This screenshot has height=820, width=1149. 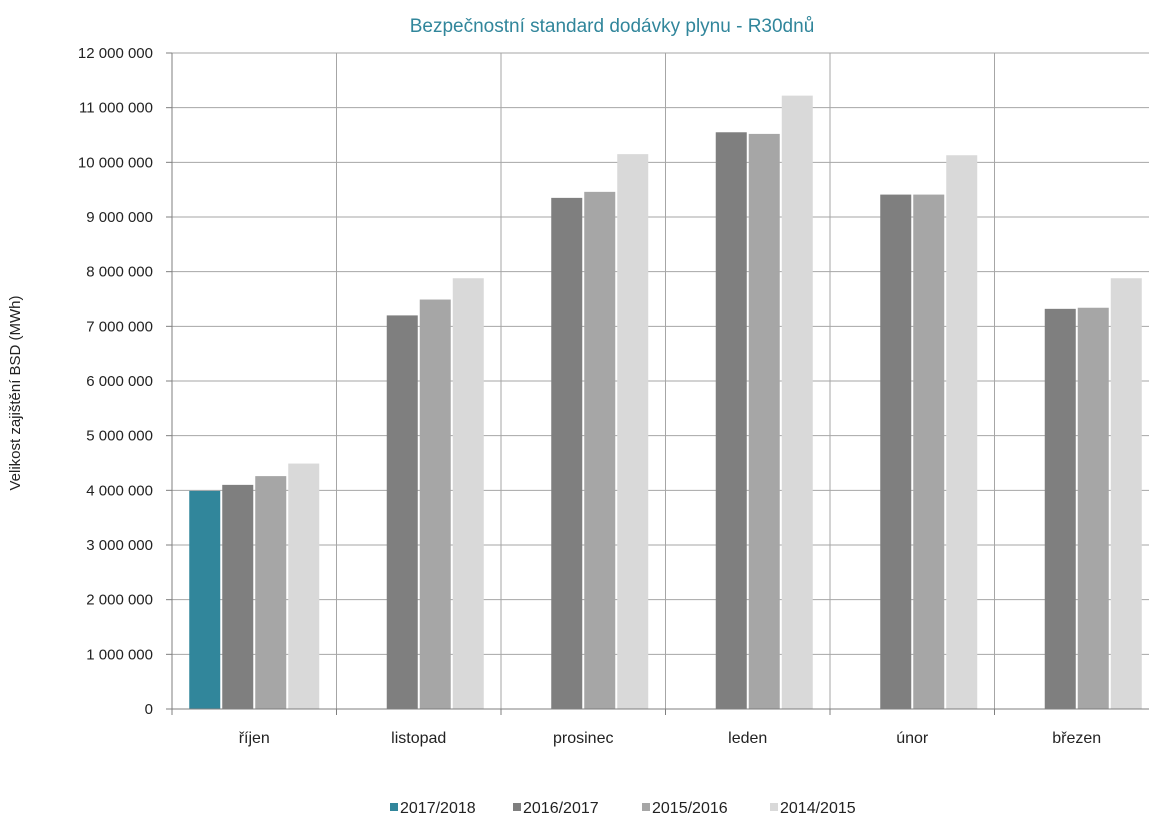 I want to click on x-category-label: leden, so click(x=747, y=738).